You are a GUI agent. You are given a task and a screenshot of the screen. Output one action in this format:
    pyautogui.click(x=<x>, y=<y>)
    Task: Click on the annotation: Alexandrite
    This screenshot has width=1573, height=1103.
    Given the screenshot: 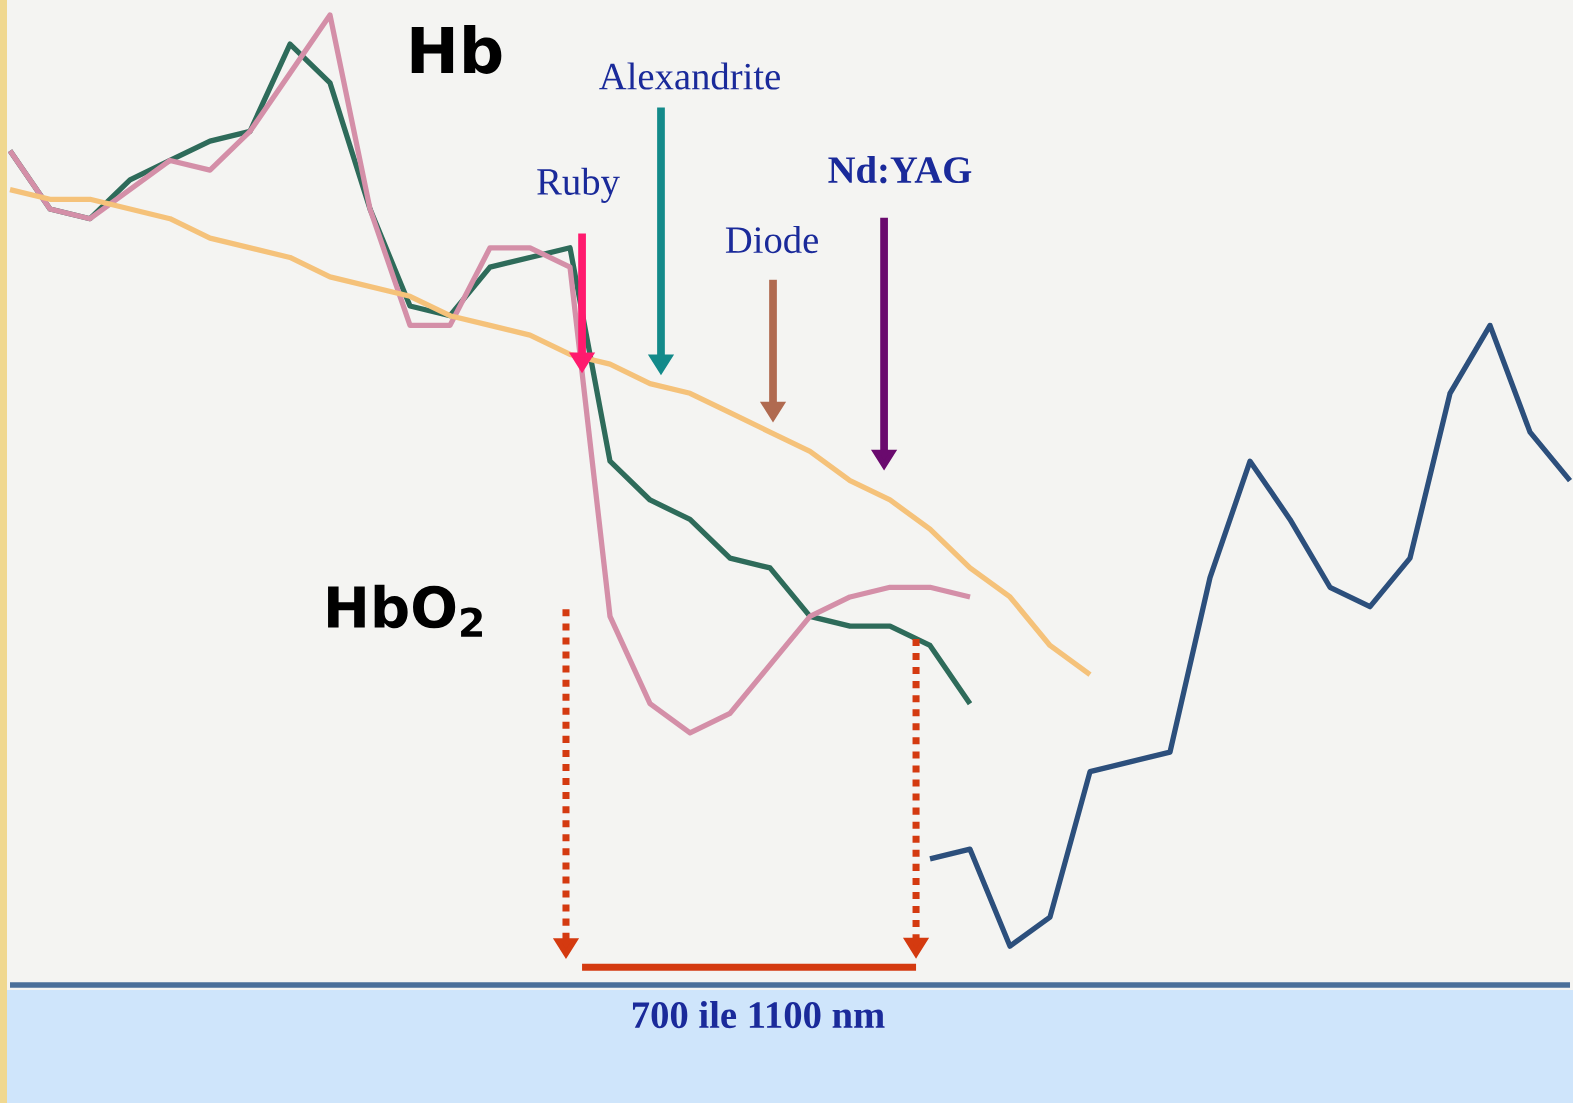 What is the action you would take?
    pyautogui.click(x=689, y=76)
    